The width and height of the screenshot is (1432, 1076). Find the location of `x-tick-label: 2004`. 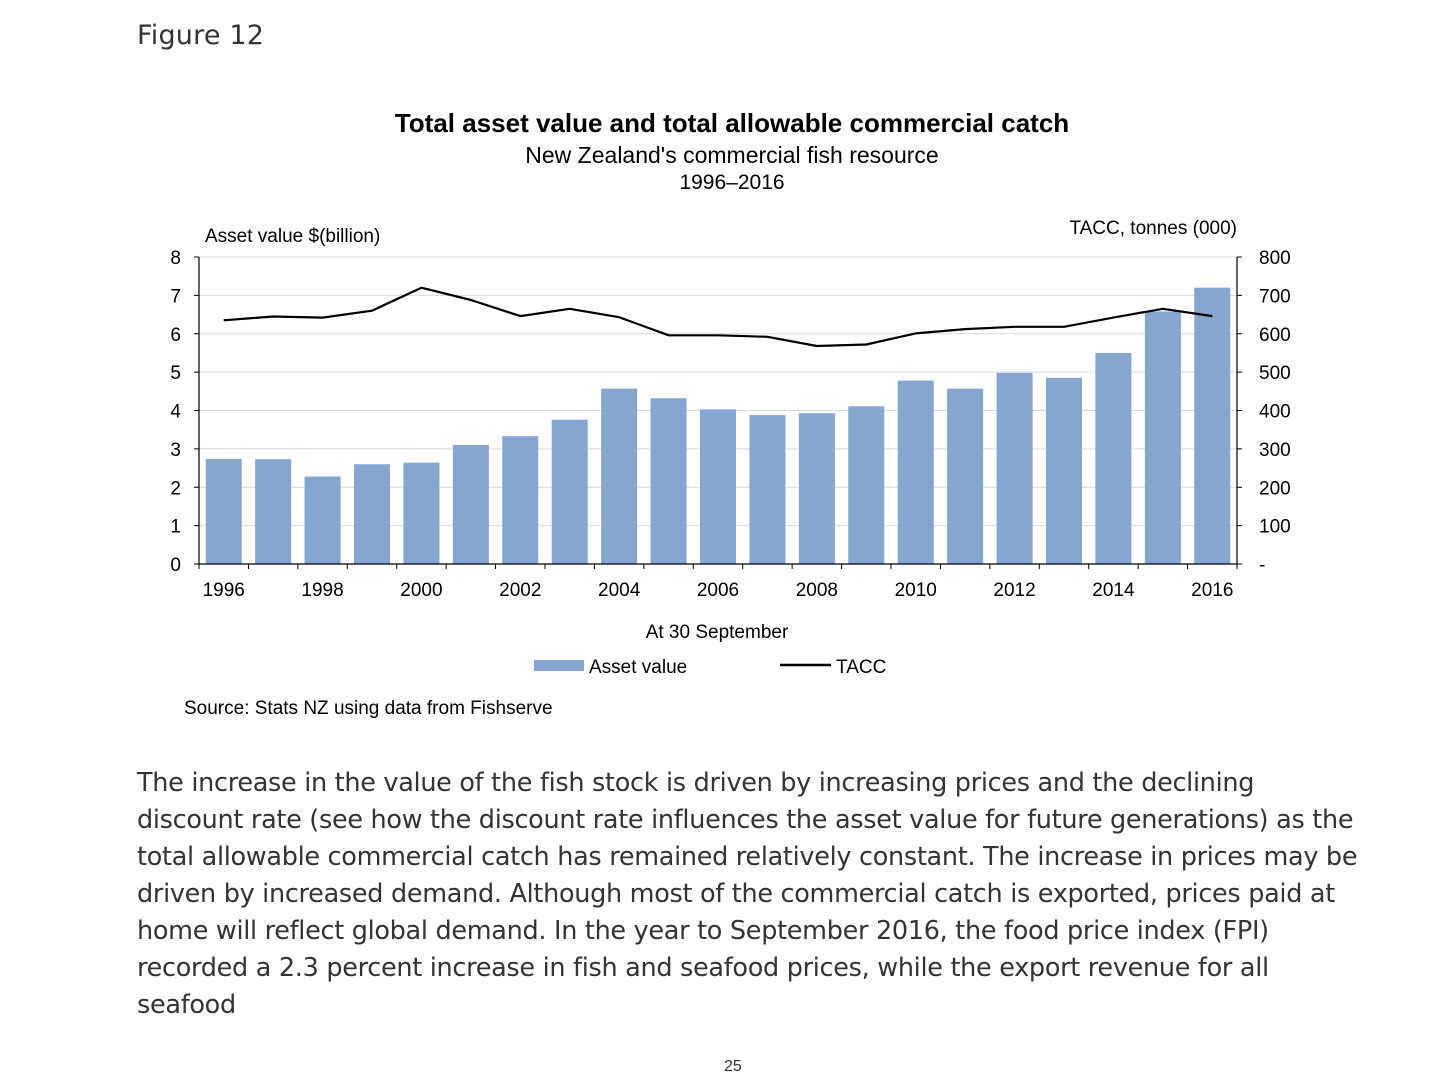

x-tick-label: 2004 is located at coordinates (619, 590).